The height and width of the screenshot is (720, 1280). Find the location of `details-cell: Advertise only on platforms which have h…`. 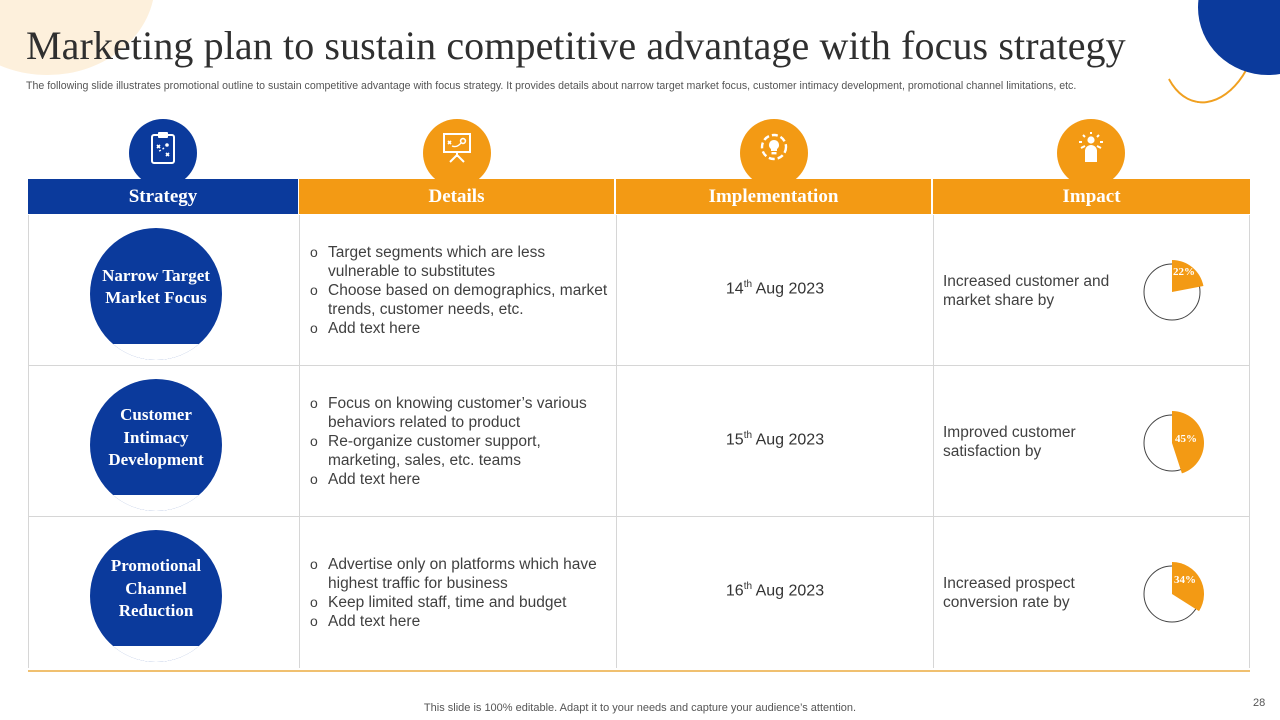

details-cell: Advertise only on platforms which have h… is located at coordinates (457, 592).